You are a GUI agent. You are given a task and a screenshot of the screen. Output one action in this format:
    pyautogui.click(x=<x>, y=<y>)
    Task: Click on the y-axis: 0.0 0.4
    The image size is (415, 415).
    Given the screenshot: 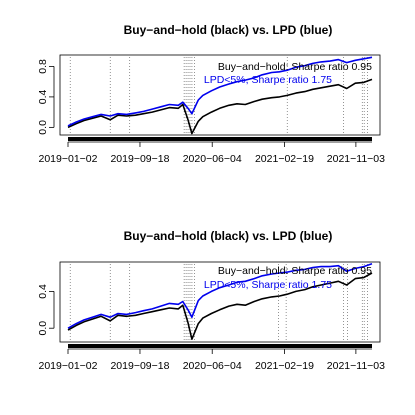 What is the action you would take?
    pyautogui.click(x=46, y=310)
    